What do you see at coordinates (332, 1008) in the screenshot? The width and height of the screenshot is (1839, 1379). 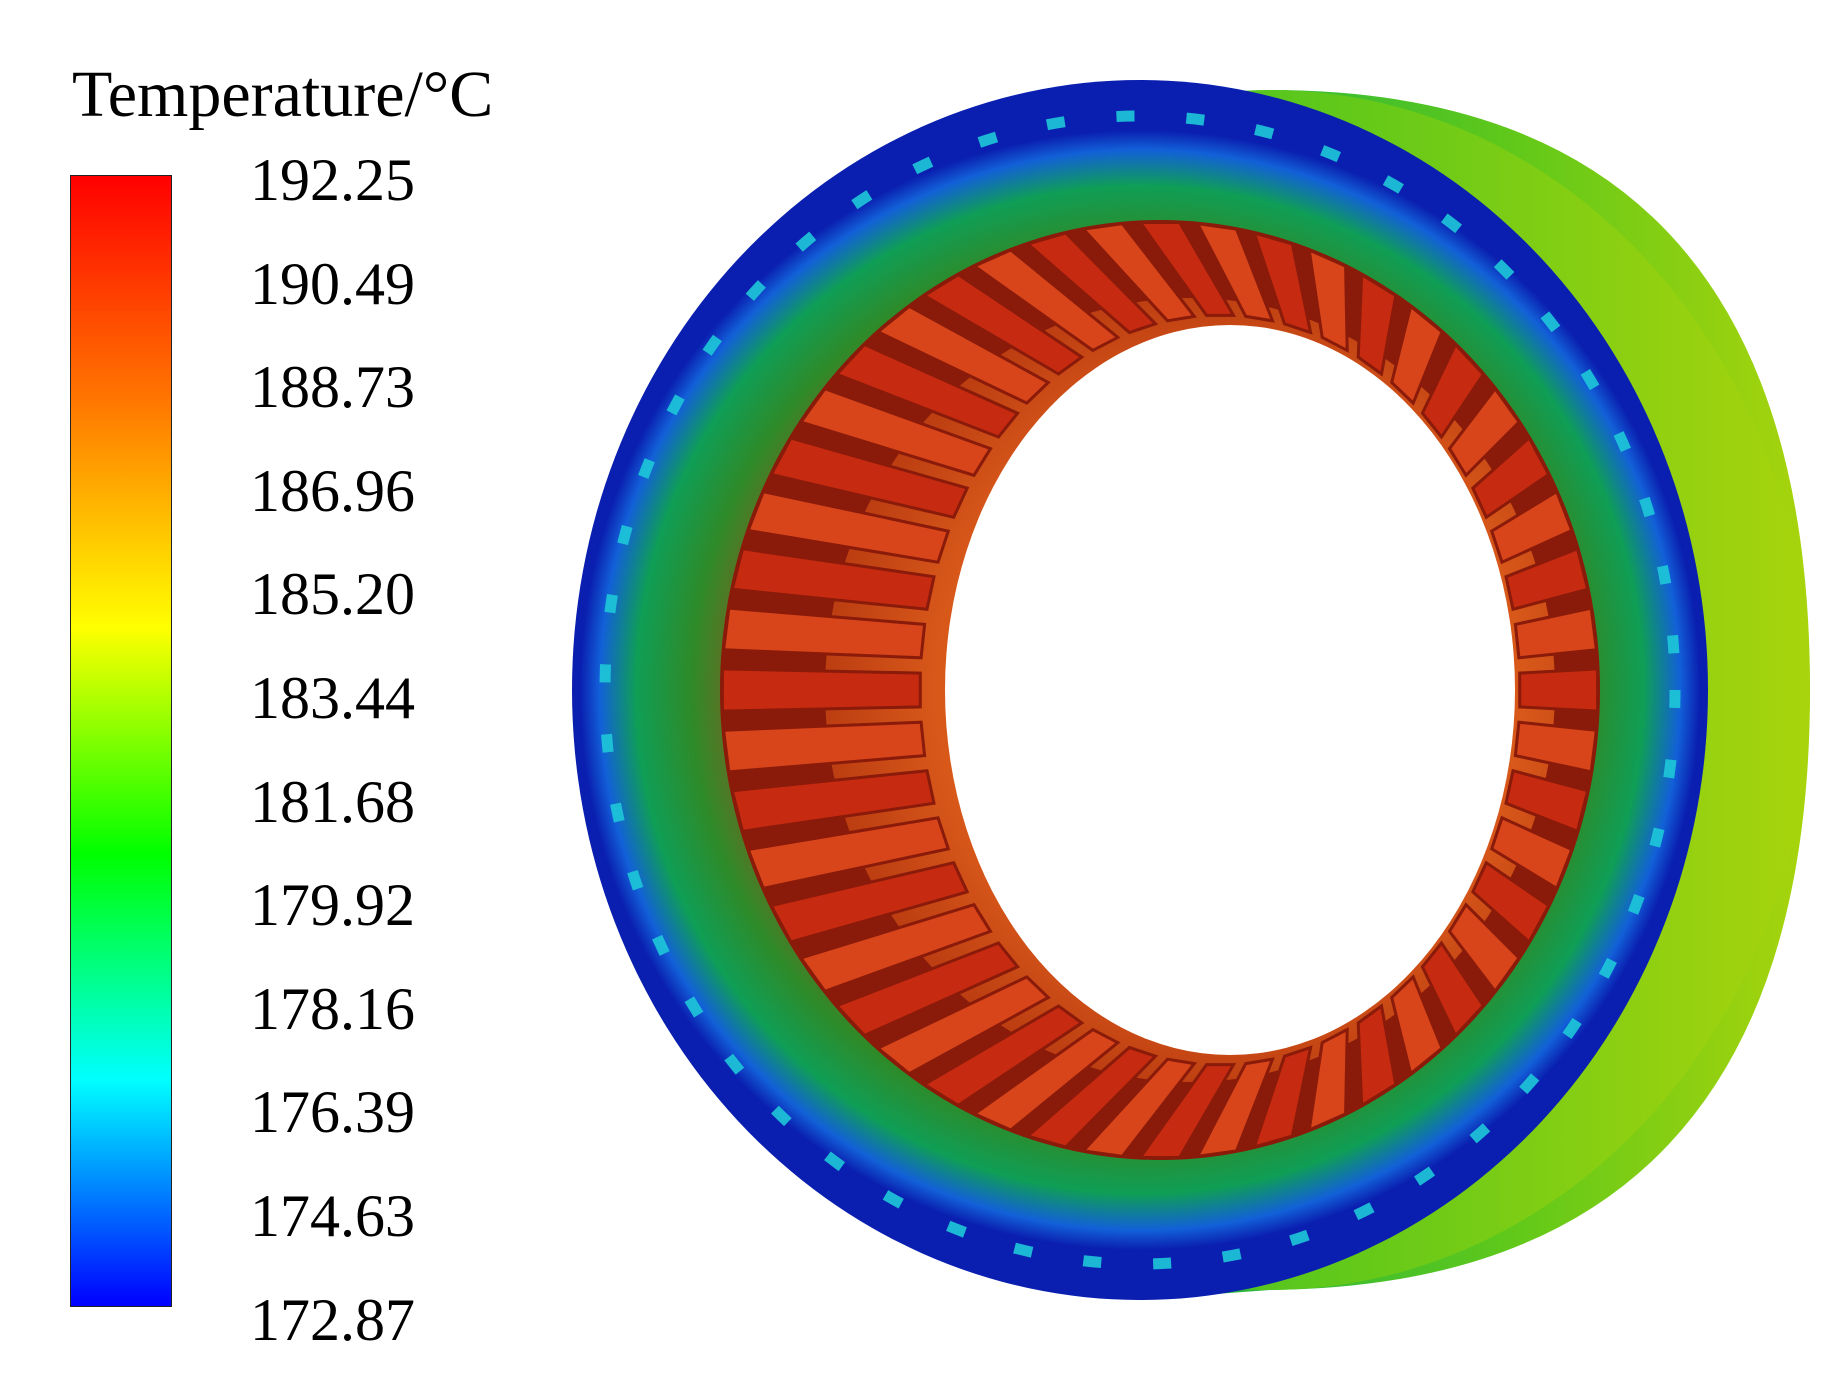 I see `colorbar-tick-label: 178.16` at bounding box center [332, 1008].